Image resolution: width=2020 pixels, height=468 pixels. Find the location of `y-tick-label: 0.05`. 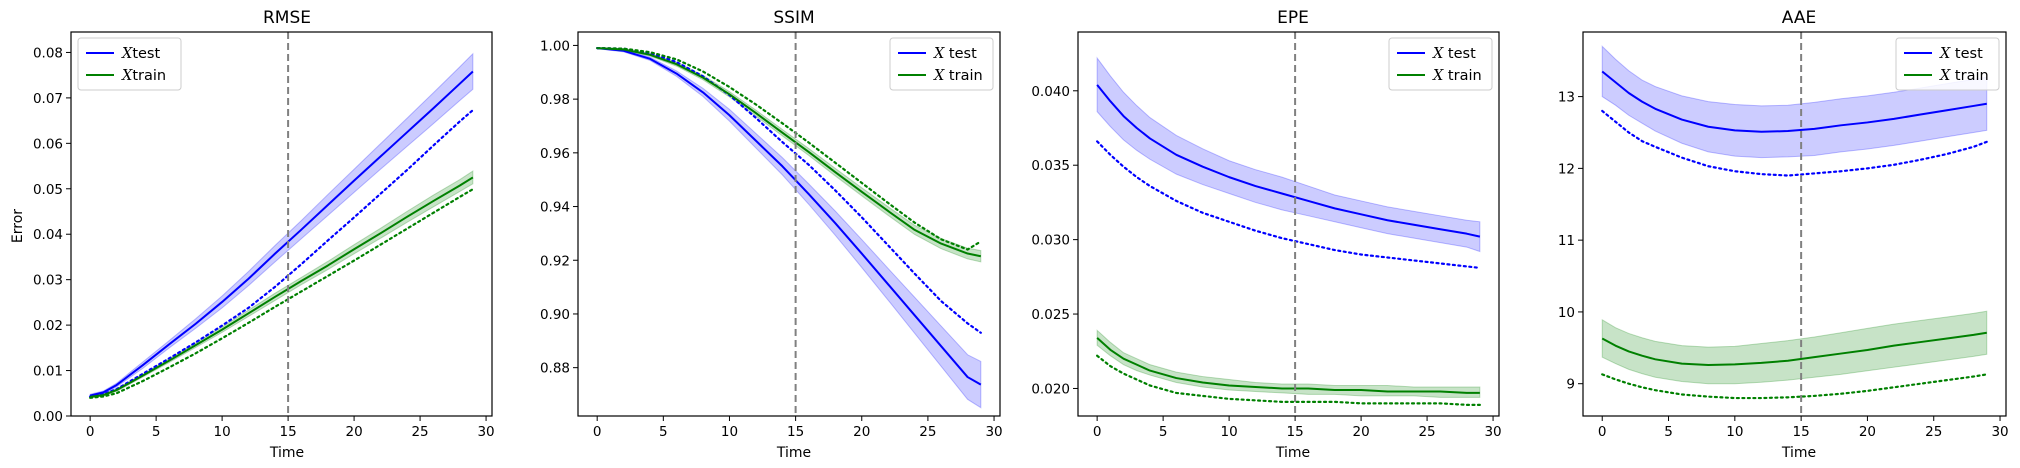

y-tick-label: 0.05 is located at coordinates (48, 190).